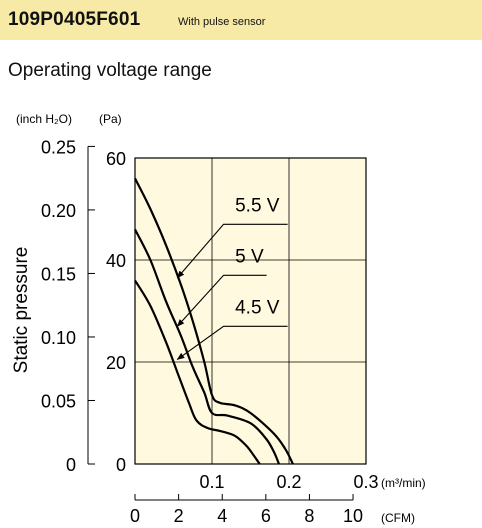 This screenshot has height=528, width=482. I want to click on curve-5-v, so click(207, 346).